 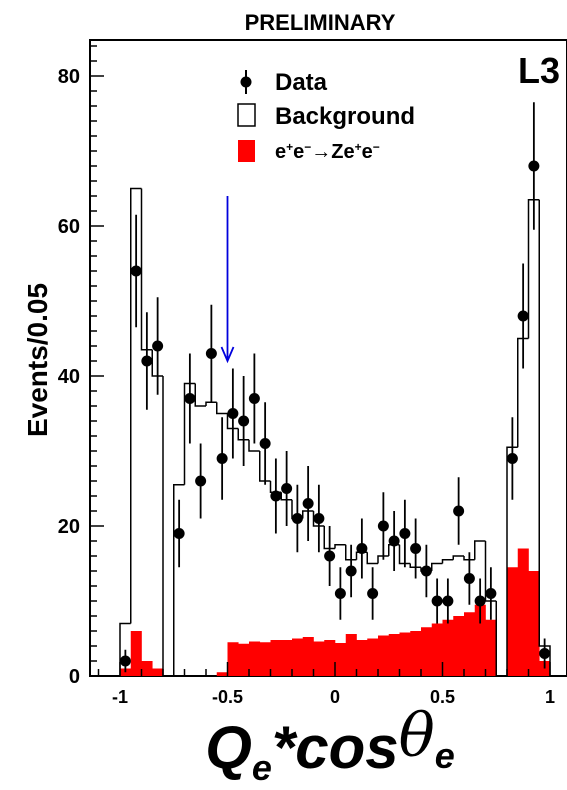 I want to click on y-tick-label: 40, so click(x=69, y=377).